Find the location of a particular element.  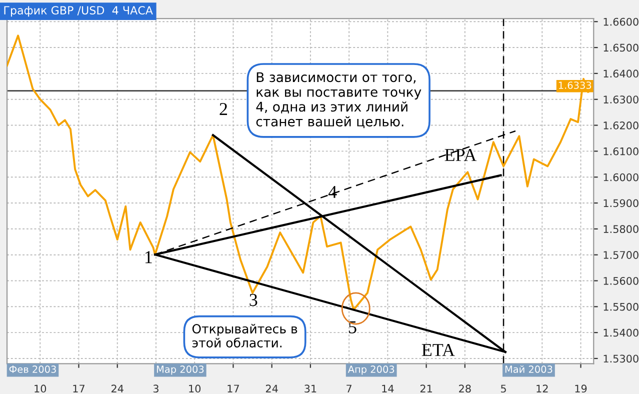

y-tick-label: 1.5500 is located at coordinates (621, 306).